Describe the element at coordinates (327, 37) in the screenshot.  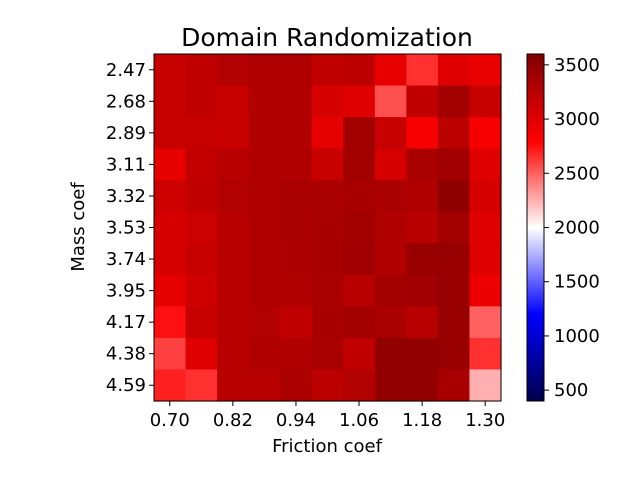
I see `chart-title: Domain Randomization` at that location.